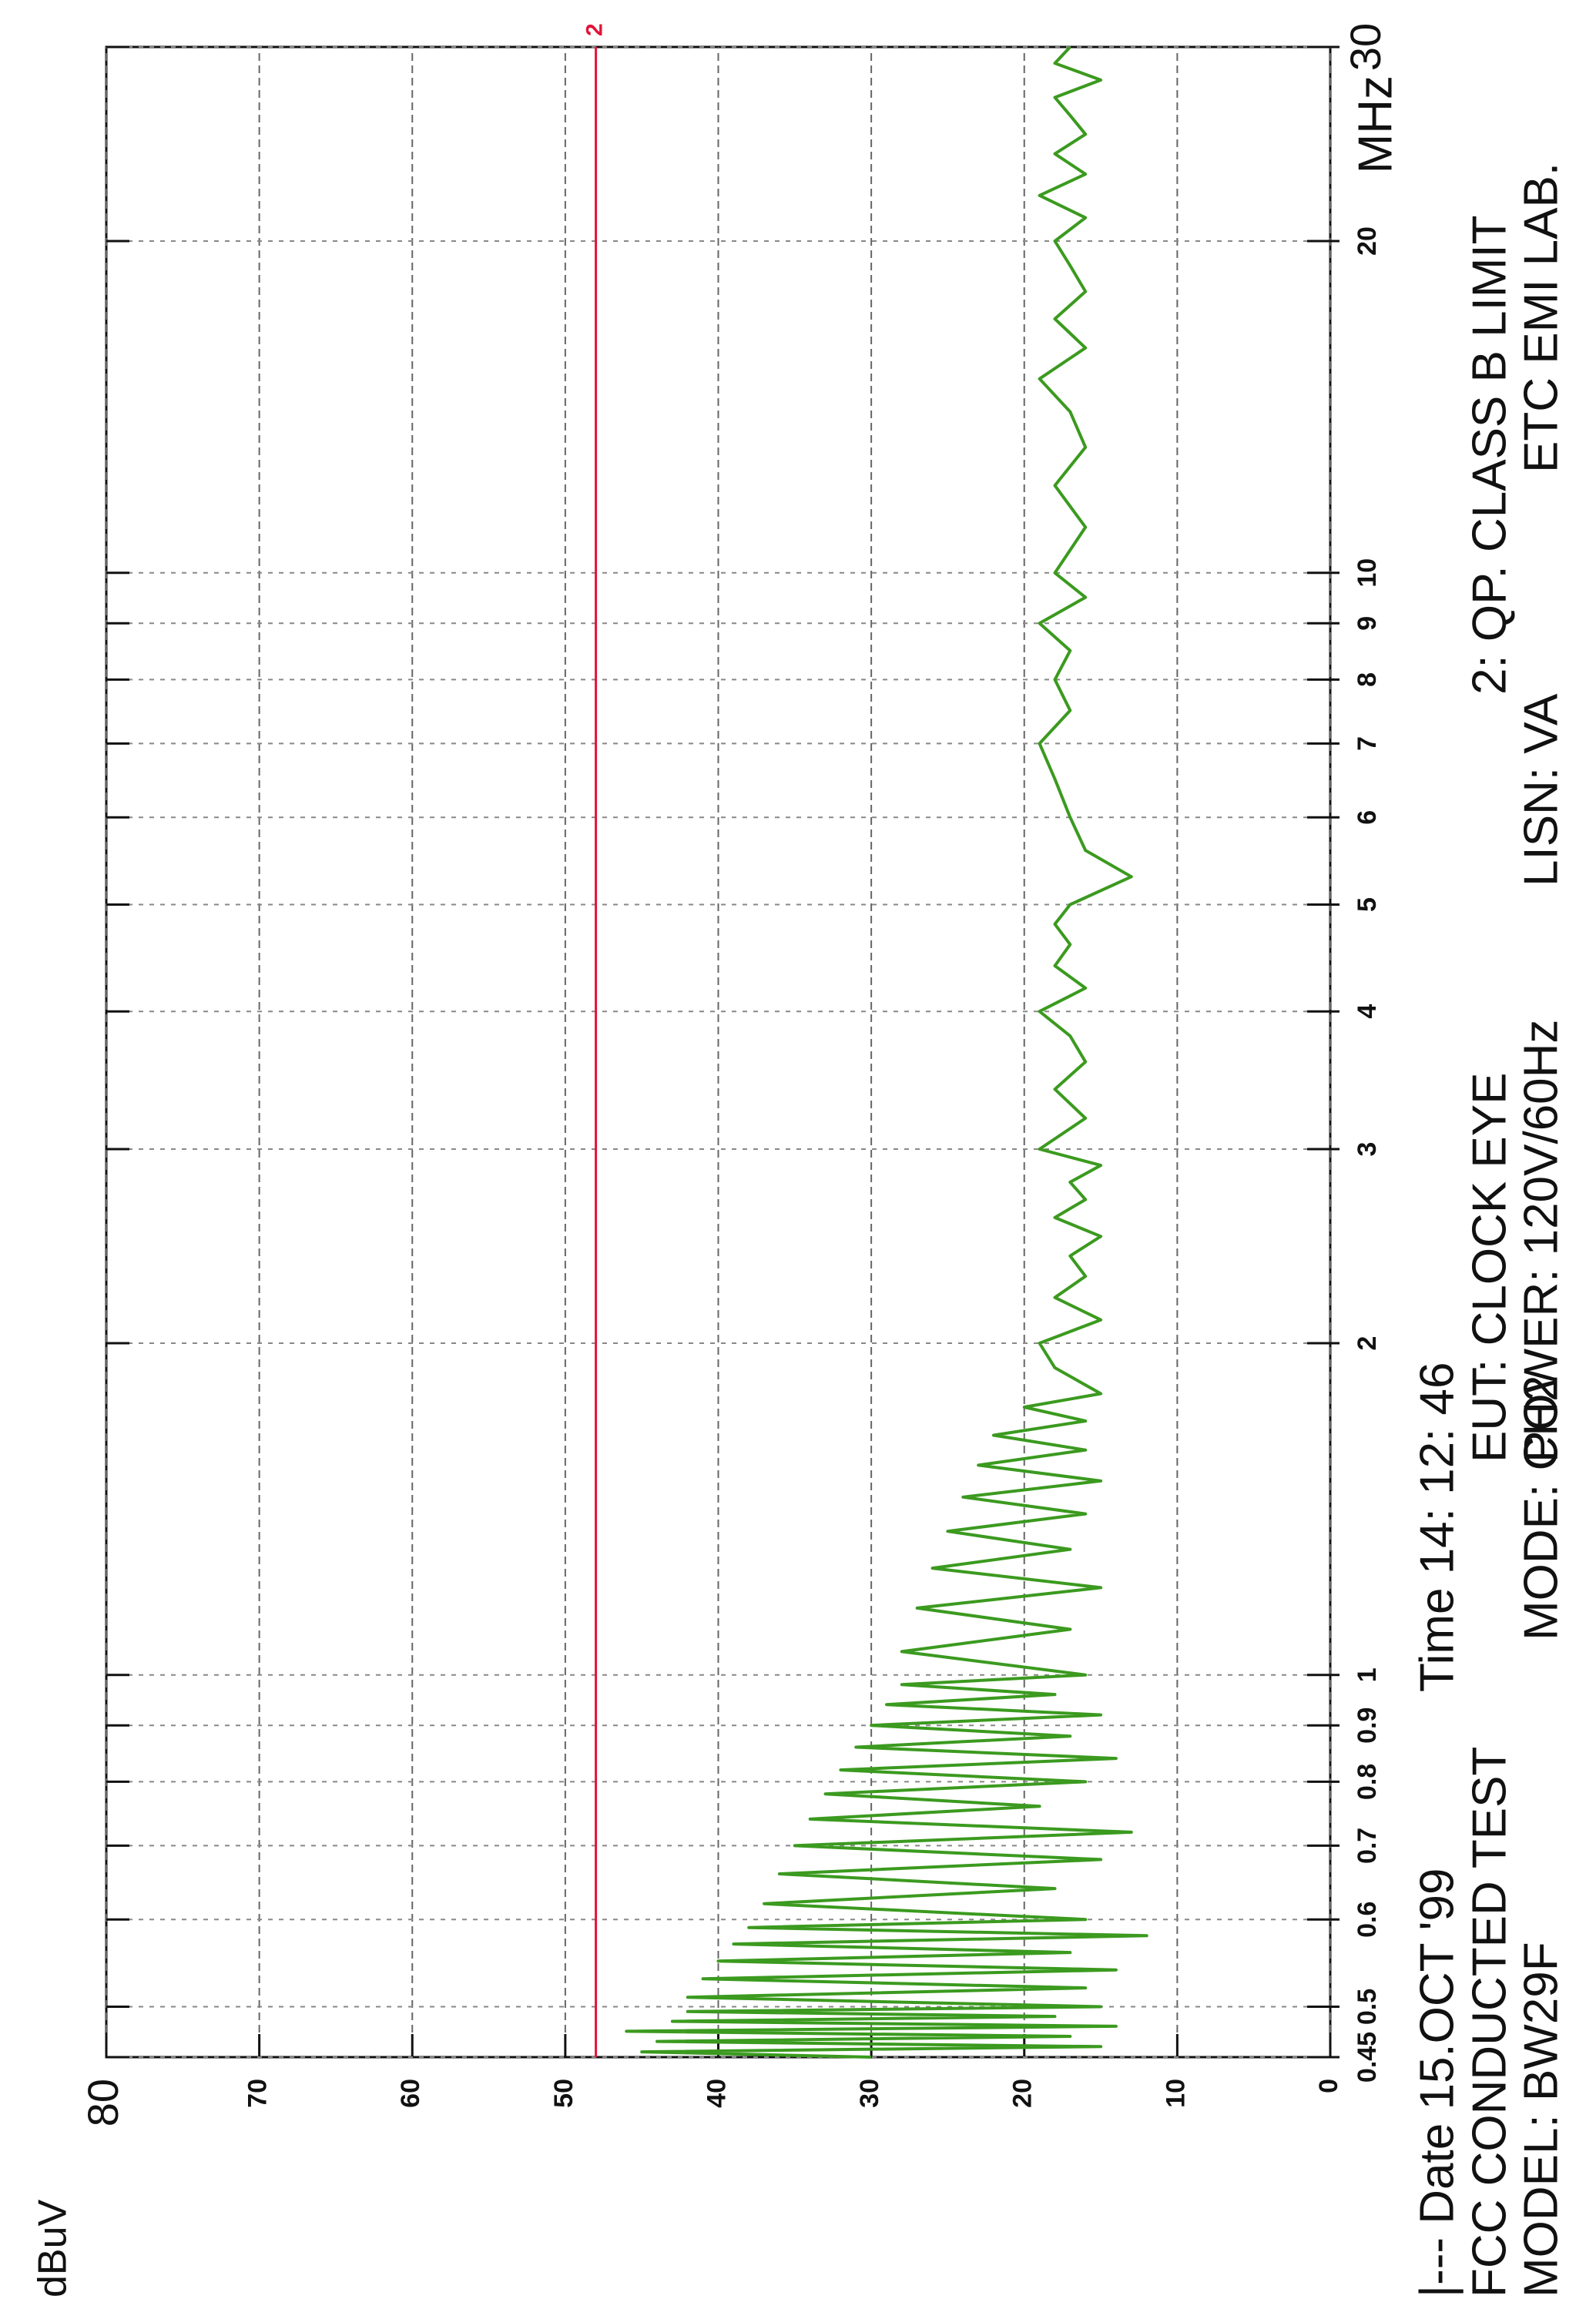 The image size is (1596, 2309). What do you see at coordinates (1368, 1011) in the screenshot?
I see `x-tick-label: 4` at bounding box center [1368, 1011].